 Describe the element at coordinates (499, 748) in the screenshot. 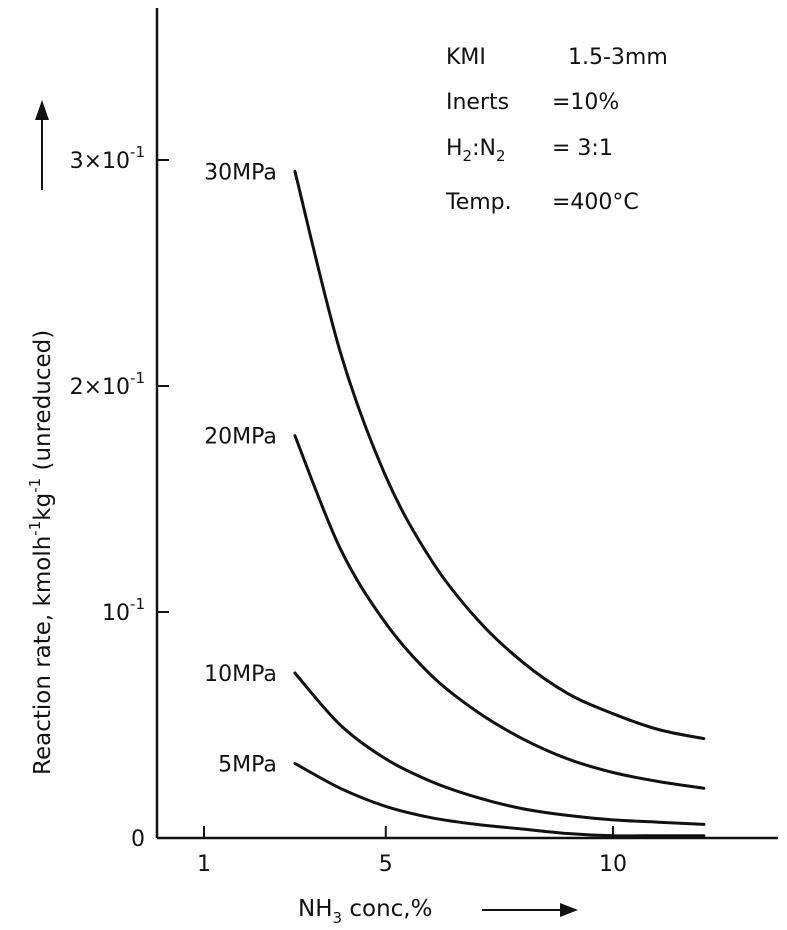

I see `series-line-10mpa` at that location.